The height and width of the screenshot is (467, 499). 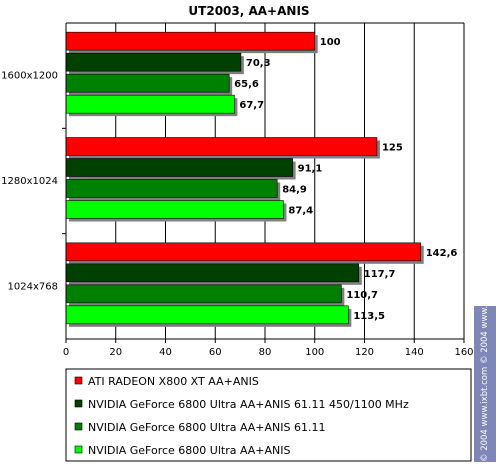 I want to click on category-label: 1024x768, so click(x=33, y=286).